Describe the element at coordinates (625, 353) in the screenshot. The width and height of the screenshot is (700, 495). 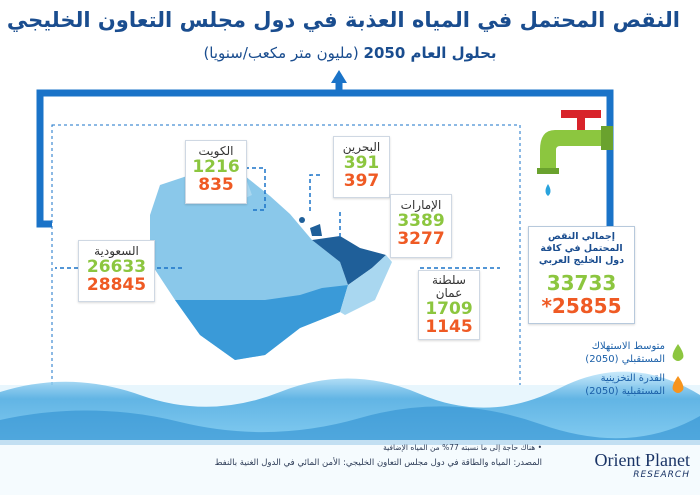
I see `legend-label-consumption: متوسط الاستهلاك المستقبلي (2050)` at that location.